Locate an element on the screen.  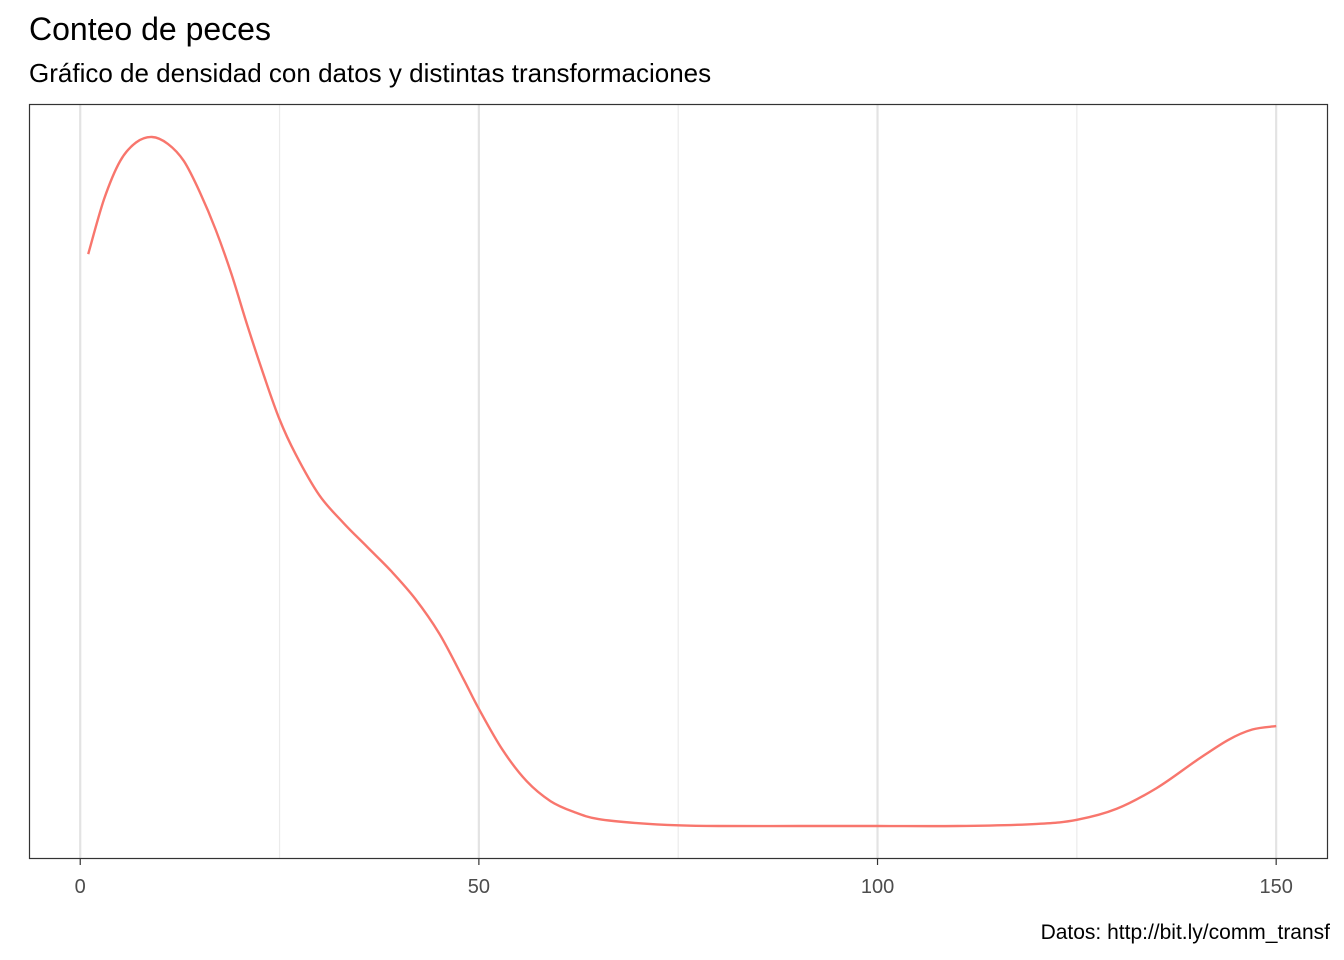
x-tick-label: 50 is located at coordinates (479, 887).